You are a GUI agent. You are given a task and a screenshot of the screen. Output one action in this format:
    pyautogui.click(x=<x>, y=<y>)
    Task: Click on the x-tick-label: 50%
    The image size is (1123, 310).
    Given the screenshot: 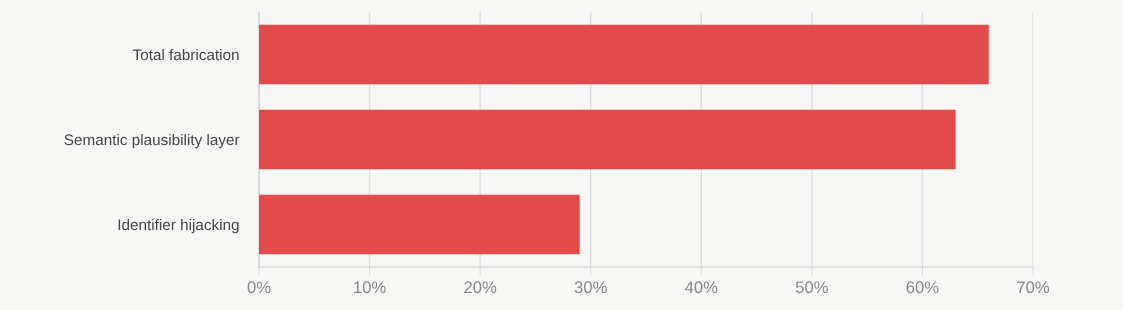 What is the action you would take?
    pyautogui.click(x=811, y=287)
    